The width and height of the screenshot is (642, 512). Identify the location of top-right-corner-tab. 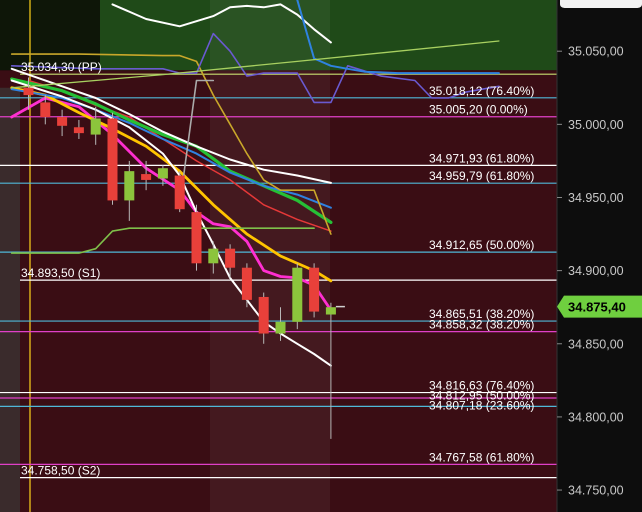
(601, 4).